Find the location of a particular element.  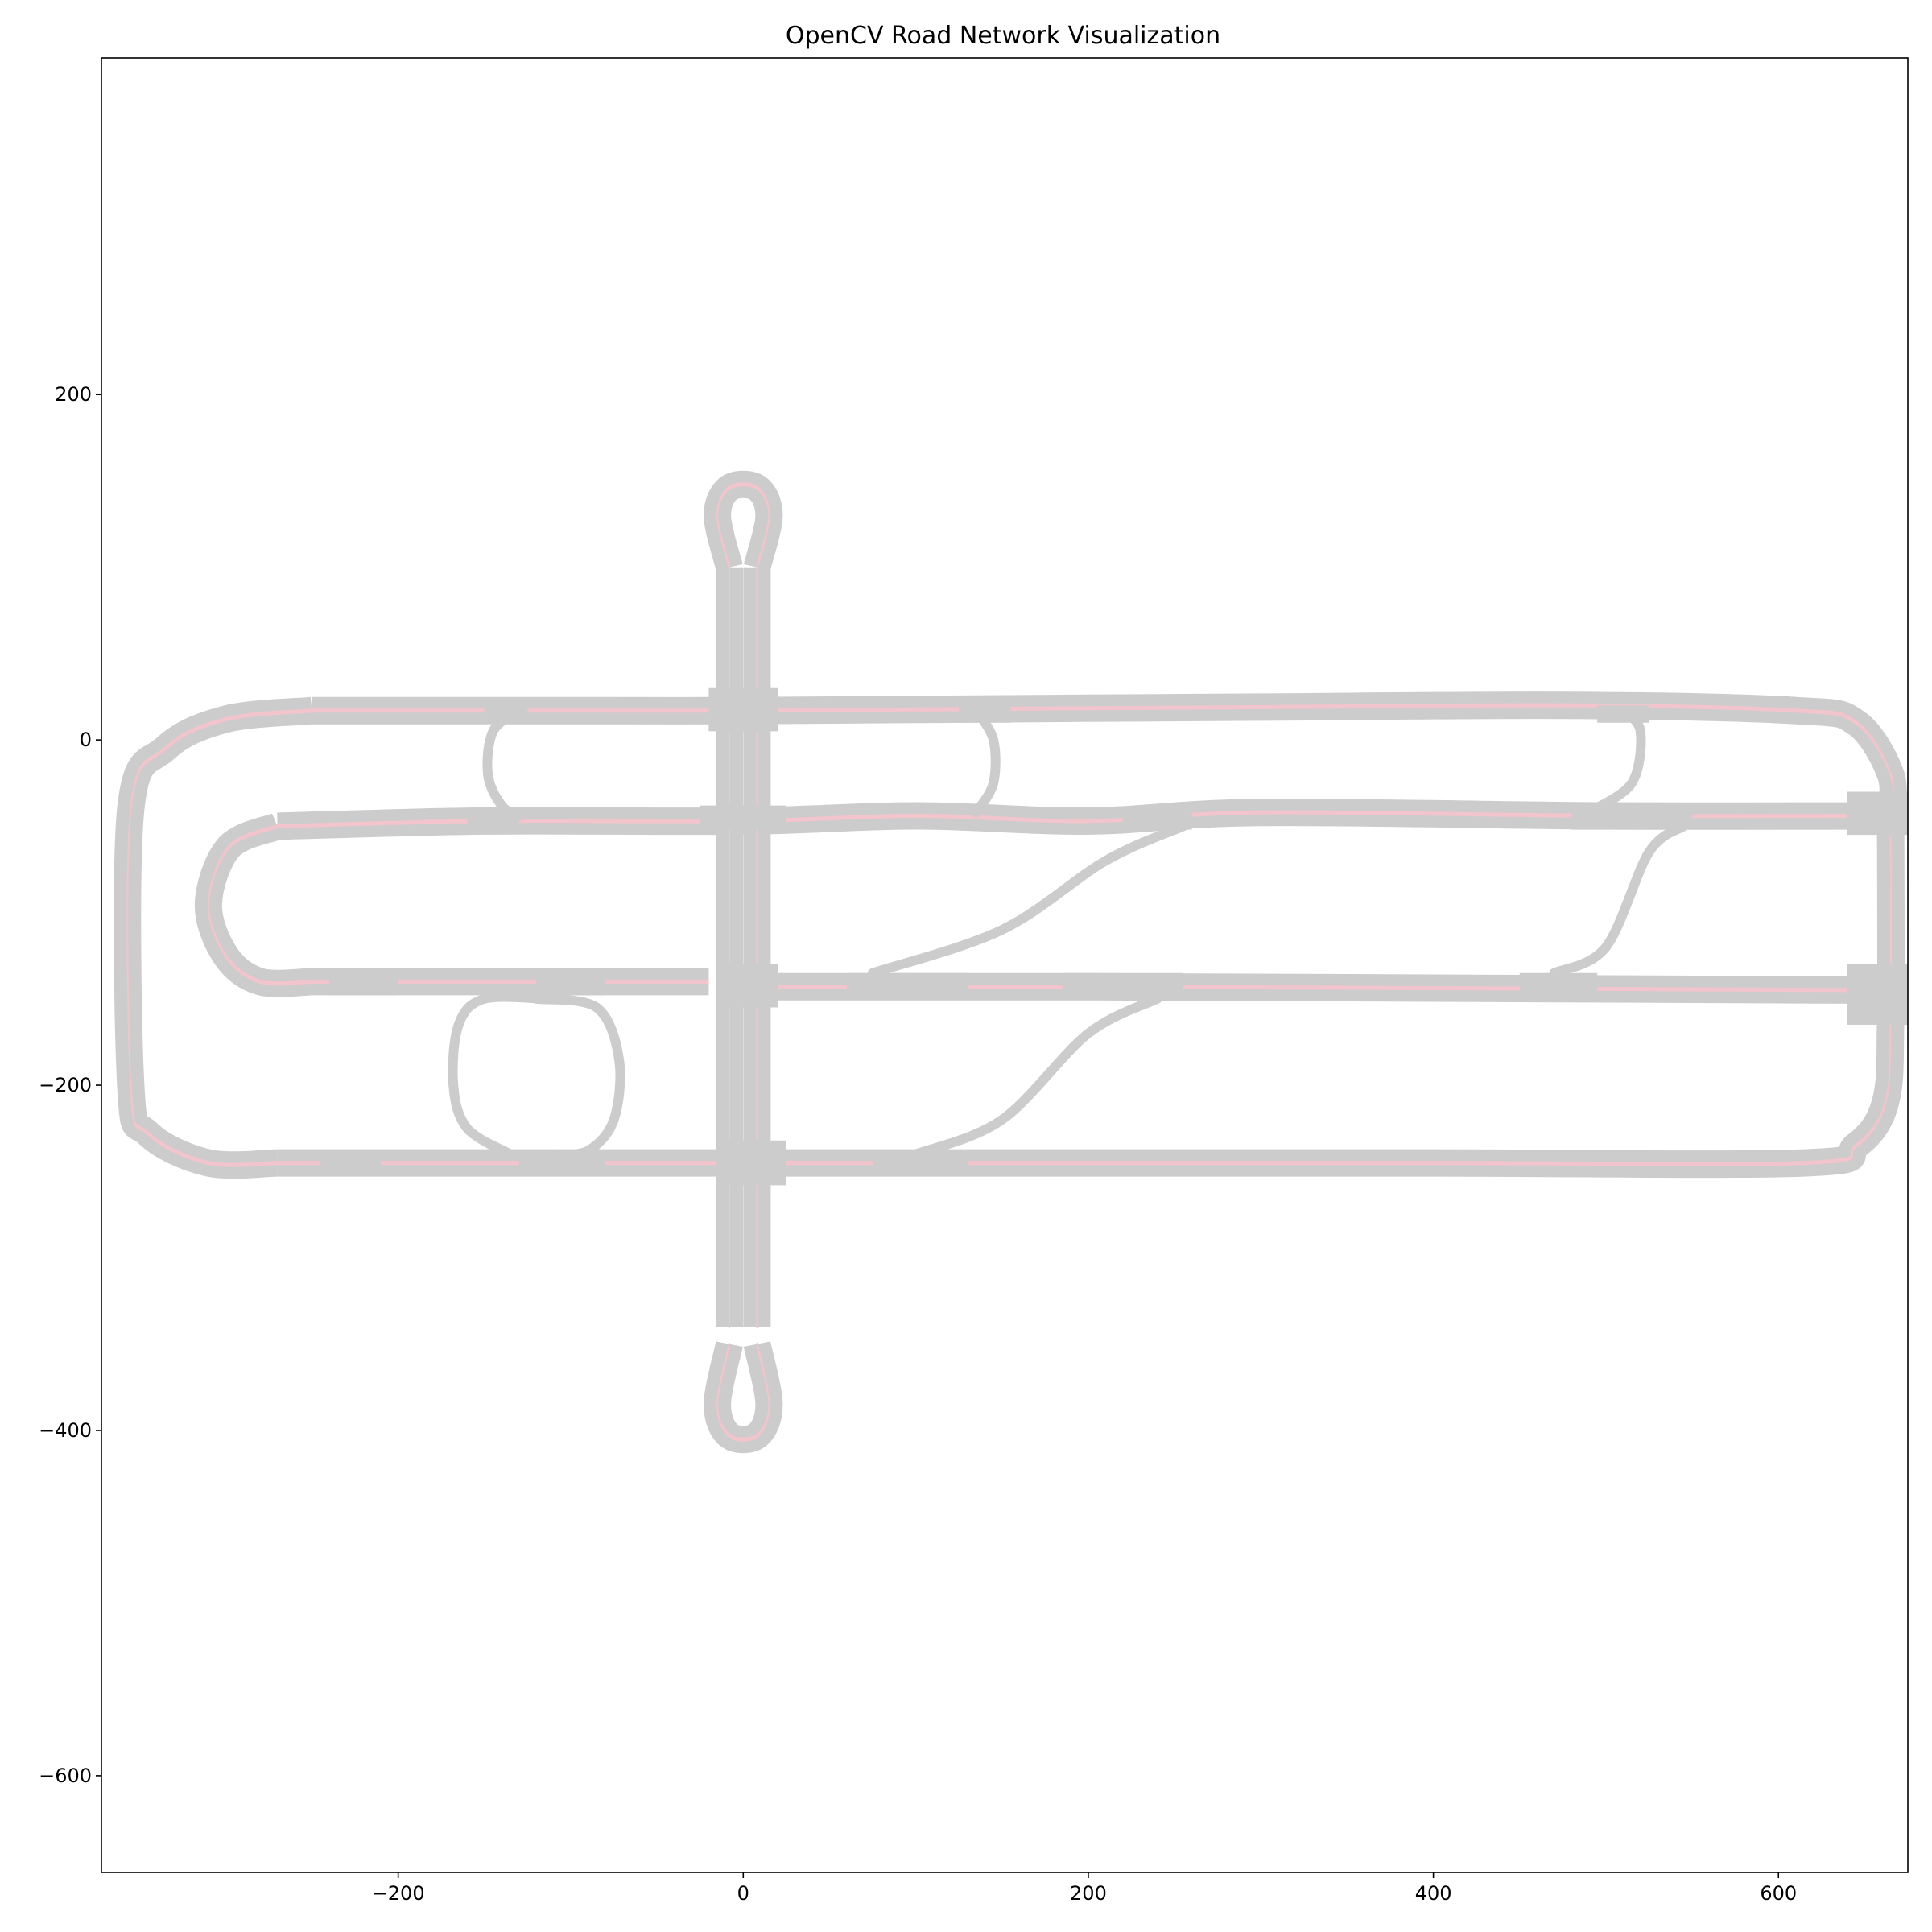

road-loop-c is located at coordinates (1614, 761).